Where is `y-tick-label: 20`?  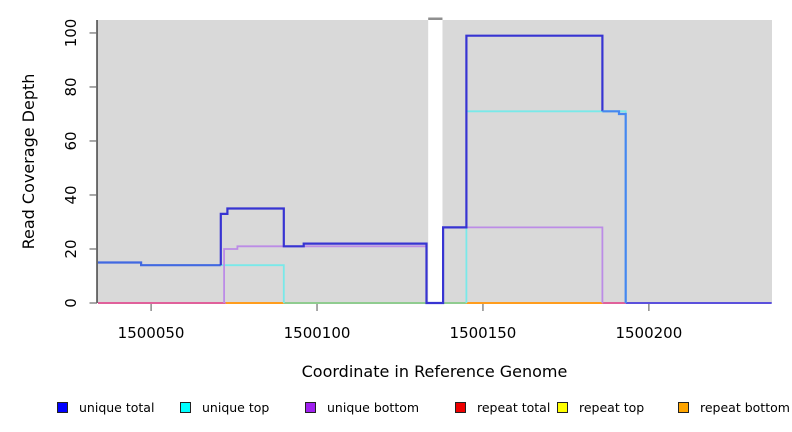 y-tick-label: 20 is located at coordinates (71, 248).